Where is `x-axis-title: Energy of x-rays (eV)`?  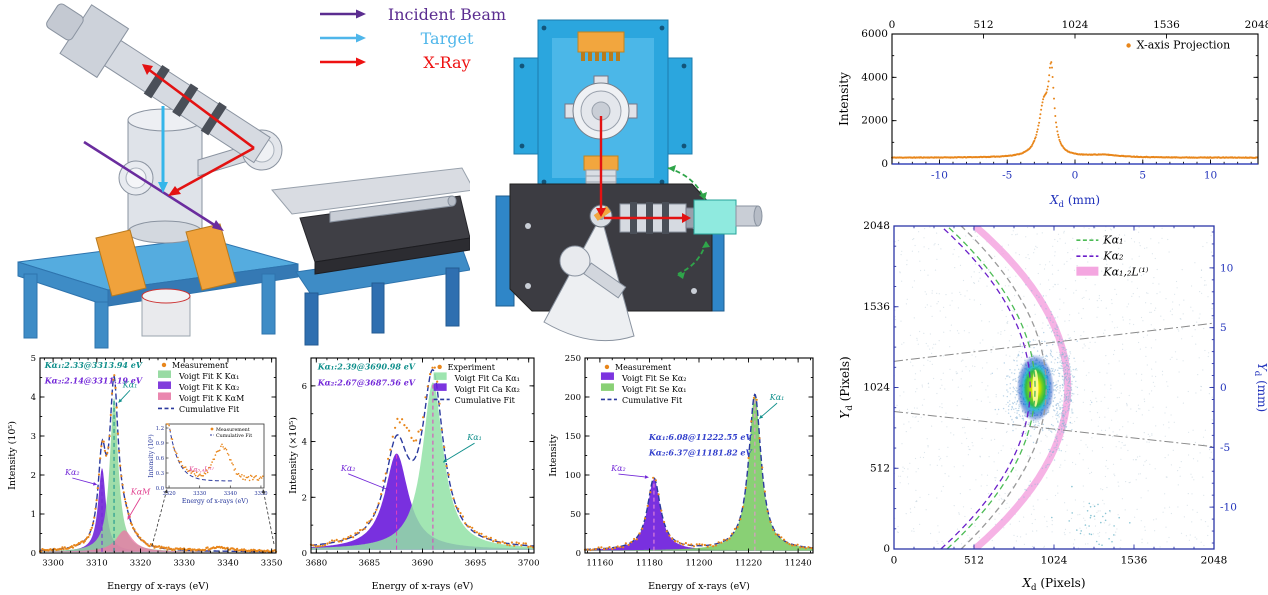 x-axis-title: Energy of x-rays (eV) is located at coordinates (699, 586).